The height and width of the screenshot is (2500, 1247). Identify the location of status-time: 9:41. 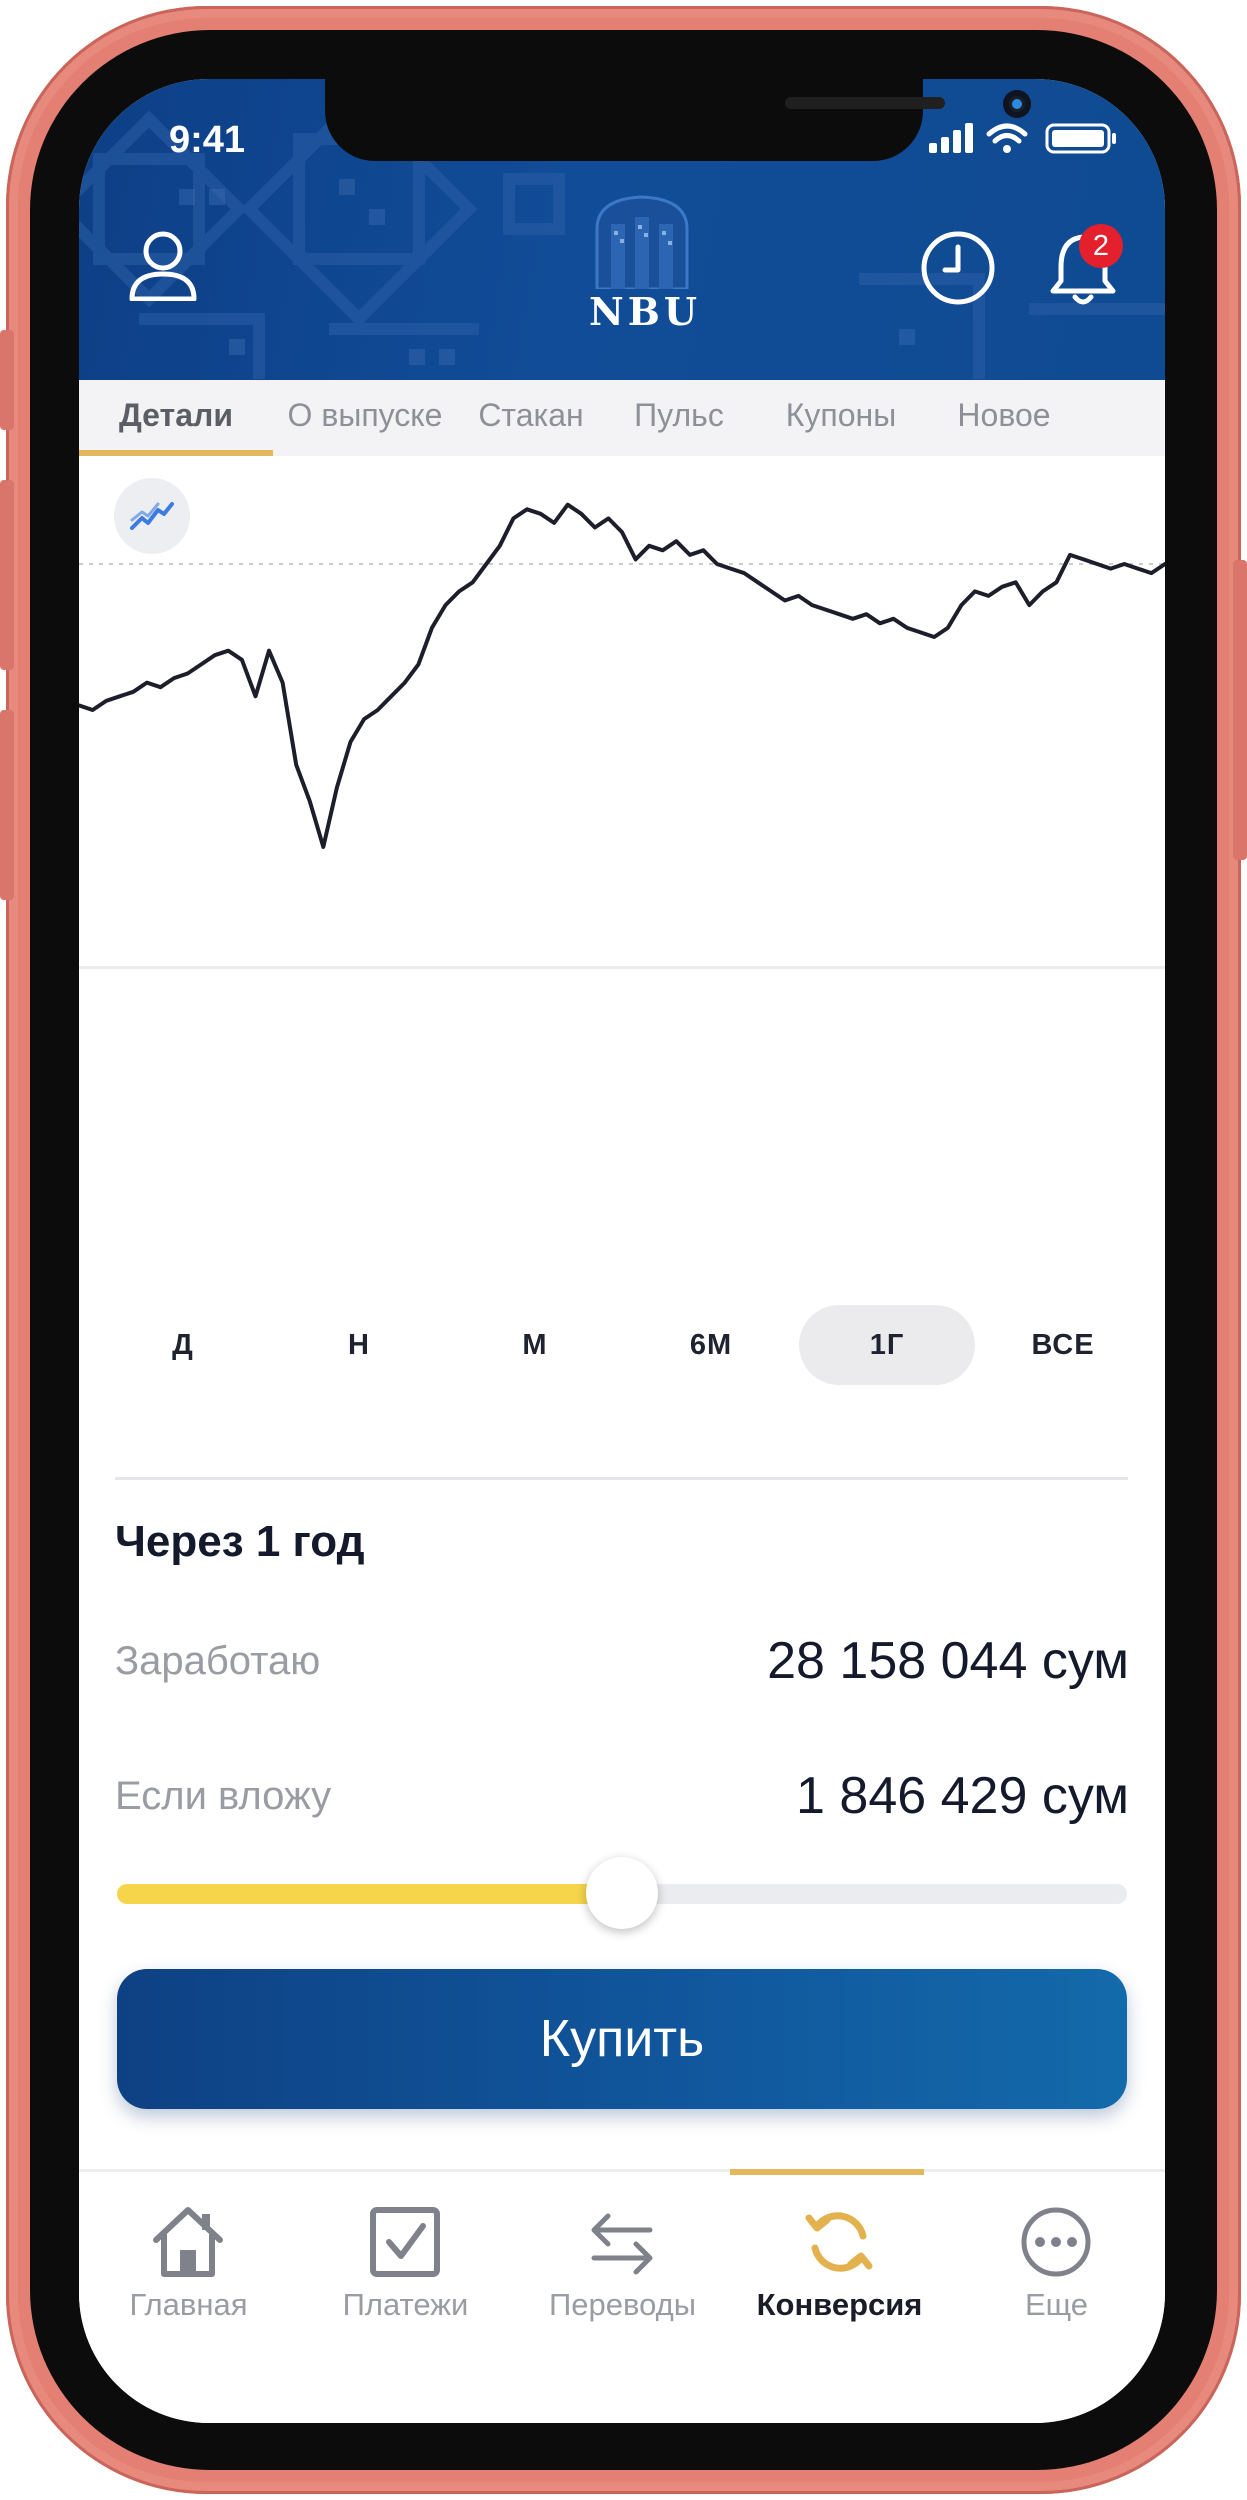
(207, 140).